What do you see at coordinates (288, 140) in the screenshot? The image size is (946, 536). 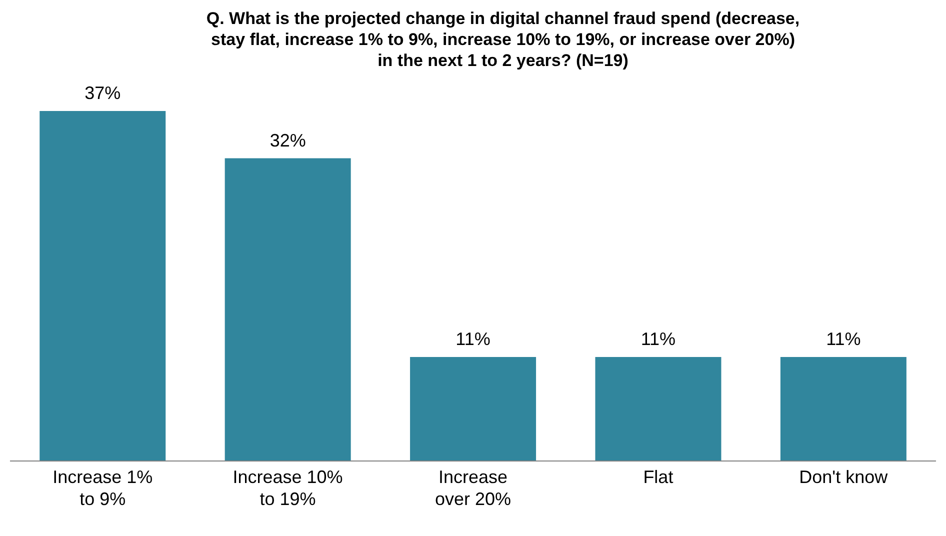 I see `data-label: 32%` at bounding box center [288, 140].